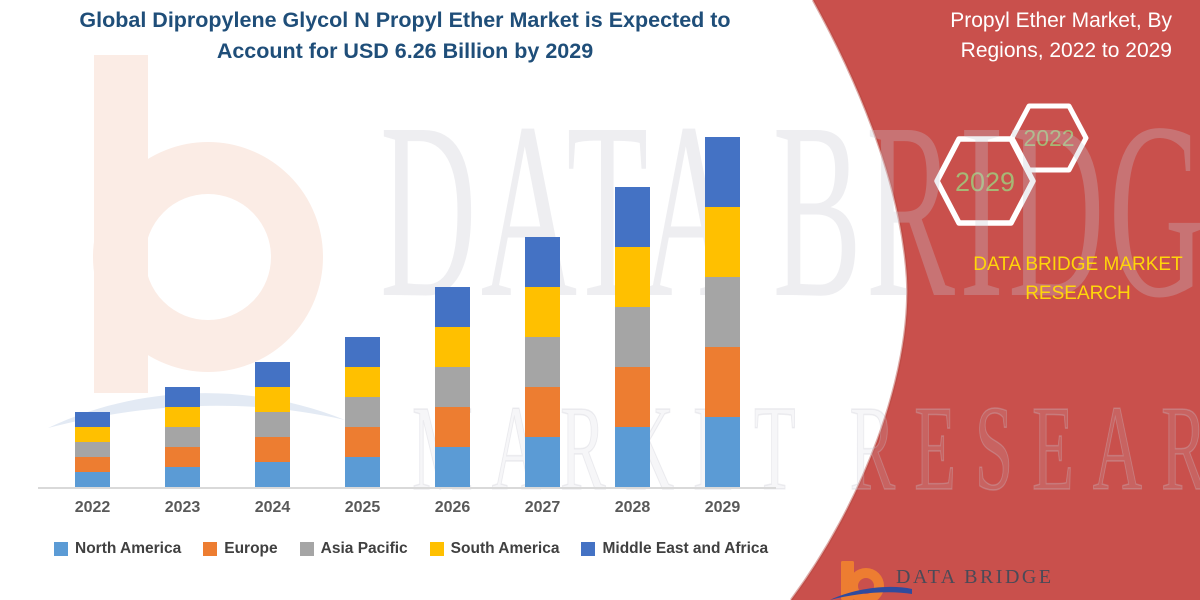 The image size is (1200, 600). Describe the element at coordinates (542, 507) in the screenshot. I see `x-tick-2027: 2027` at that location.